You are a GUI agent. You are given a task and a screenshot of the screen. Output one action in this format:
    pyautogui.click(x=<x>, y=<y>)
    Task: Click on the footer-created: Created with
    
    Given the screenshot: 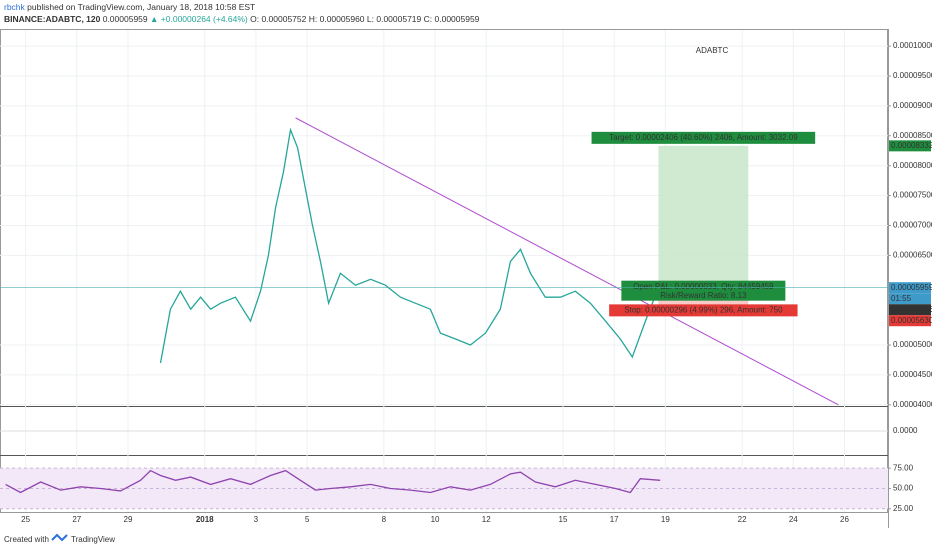 What is the action you would take?
    pyautogui.click(x=26, y=539)
    